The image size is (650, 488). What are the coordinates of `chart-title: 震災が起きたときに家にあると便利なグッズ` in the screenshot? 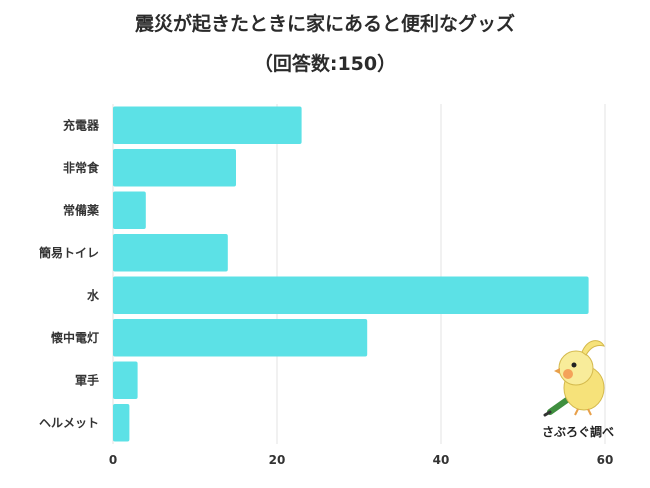 It's located at (324, 24).